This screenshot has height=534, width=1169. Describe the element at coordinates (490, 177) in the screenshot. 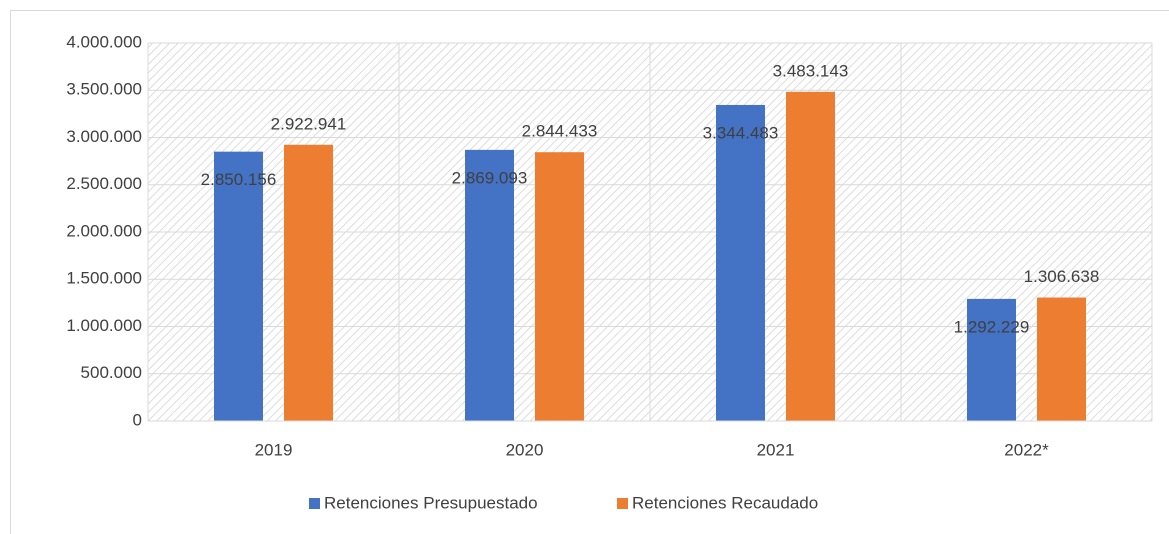

I see `data-label: 2.869.093` at that location.